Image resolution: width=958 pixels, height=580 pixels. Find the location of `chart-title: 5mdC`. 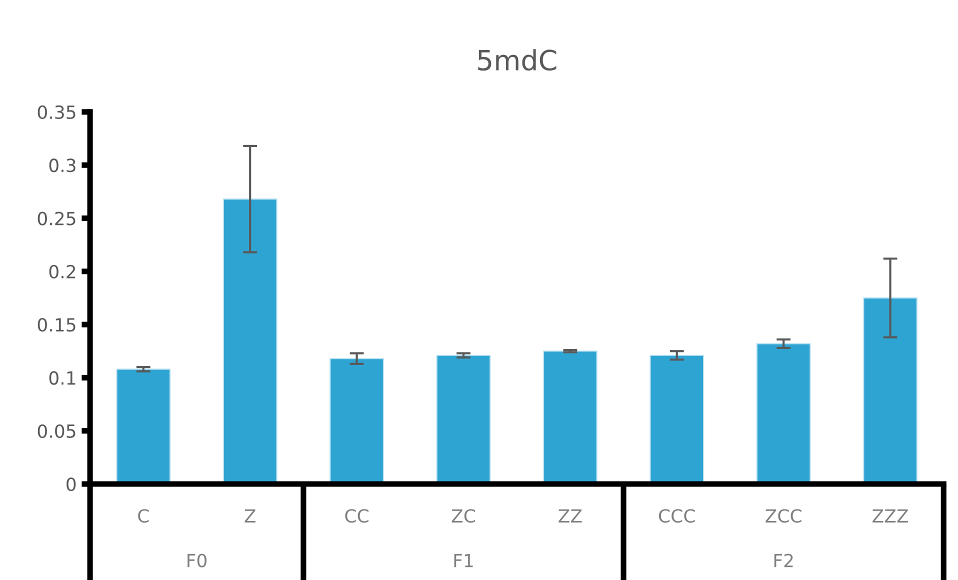

chart-title: 5mdC is located at coordinates (517, 60).